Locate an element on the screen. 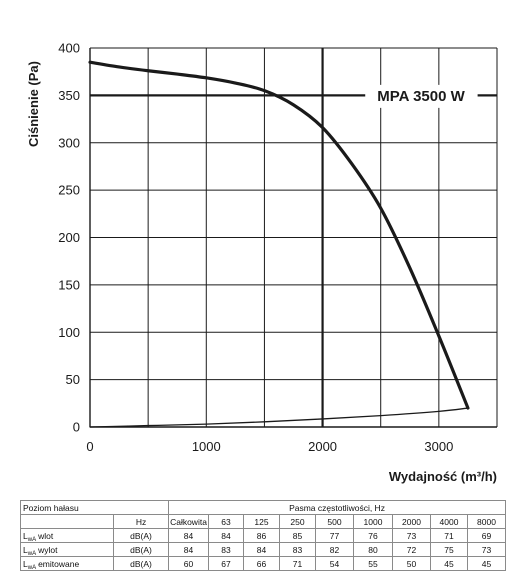 This screenshot has height=584, width=527. table-title: Poziom hałasu is located at coordinates (94, 507).